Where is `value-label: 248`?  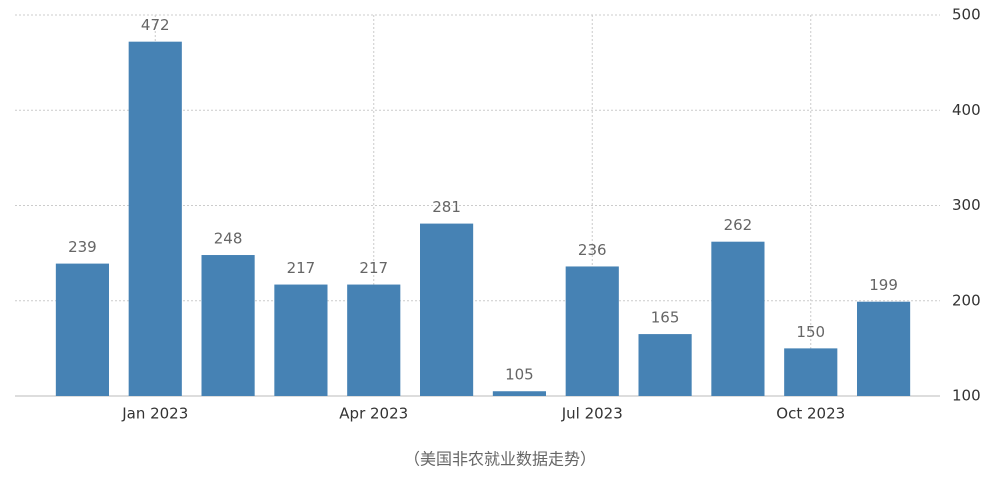
value-label: 248 is located at coordinates (228, 239).